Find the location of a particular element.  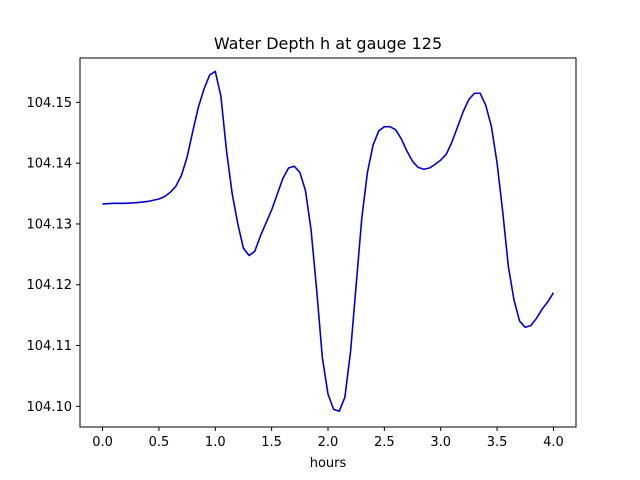

x-tick-label: 2.0 is located at coordinates (328, 442).